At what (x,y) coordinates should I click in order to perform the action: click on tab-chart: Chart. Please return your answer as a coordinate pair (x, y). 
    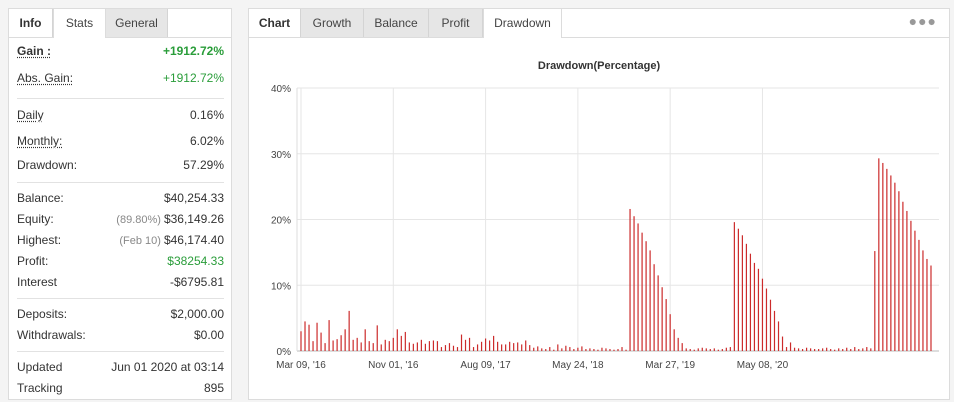
    Looking at the image, I should click on (275, 23).